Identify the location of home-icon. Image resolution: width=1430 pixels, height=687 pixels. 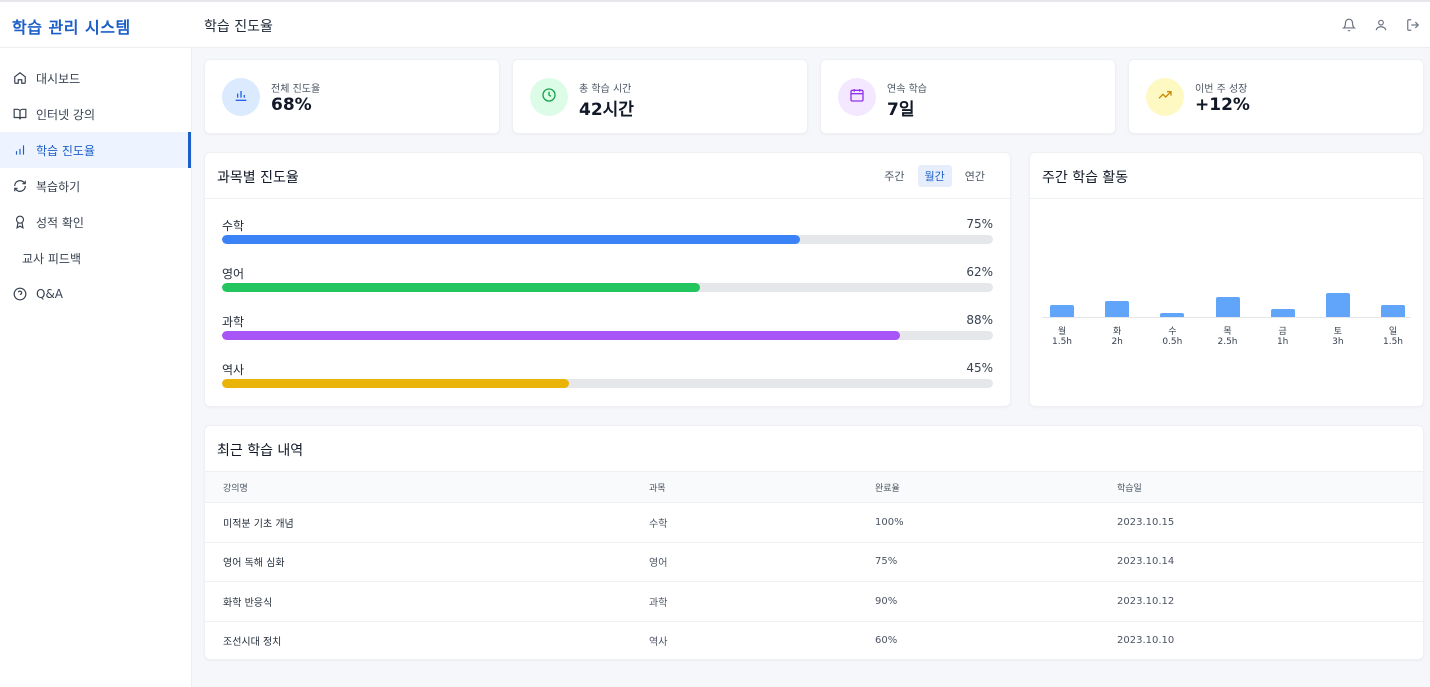
(20, 78).